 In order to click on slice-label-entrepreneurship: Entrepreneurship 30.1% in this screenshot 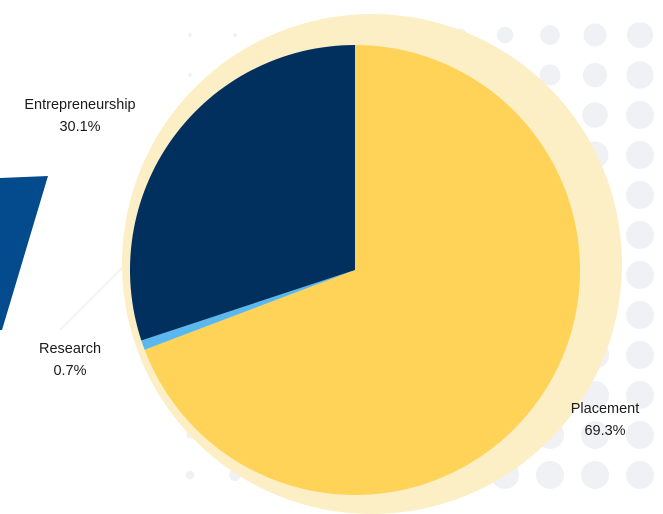, I will do `click(80, 116)`.